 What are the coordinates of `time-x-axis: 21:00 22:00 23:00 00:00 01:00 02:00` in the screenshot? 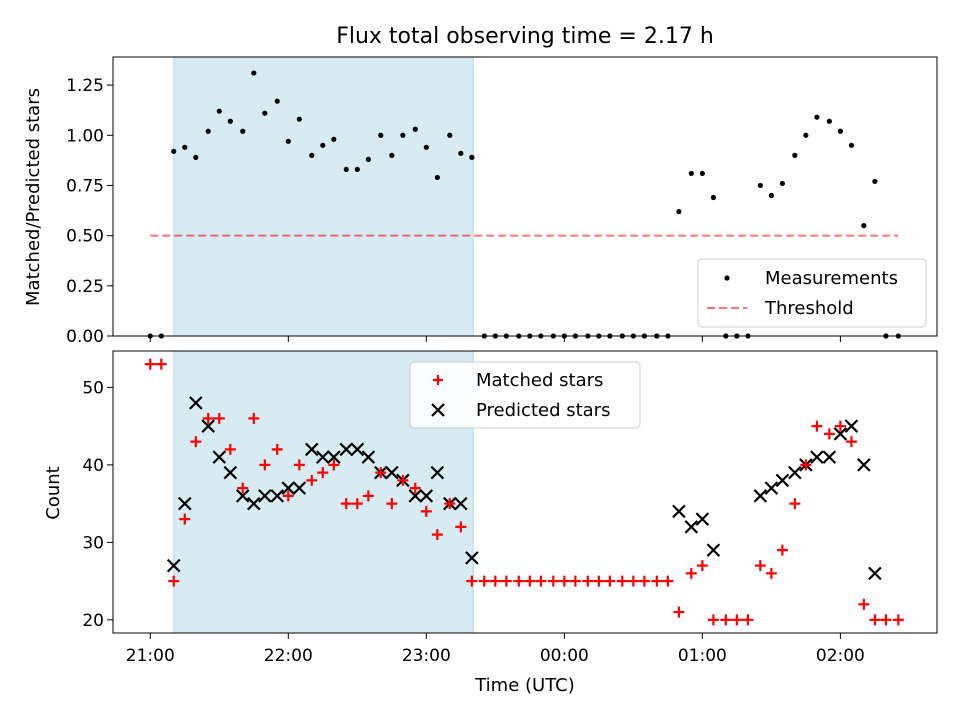 It's located at (495, 649).